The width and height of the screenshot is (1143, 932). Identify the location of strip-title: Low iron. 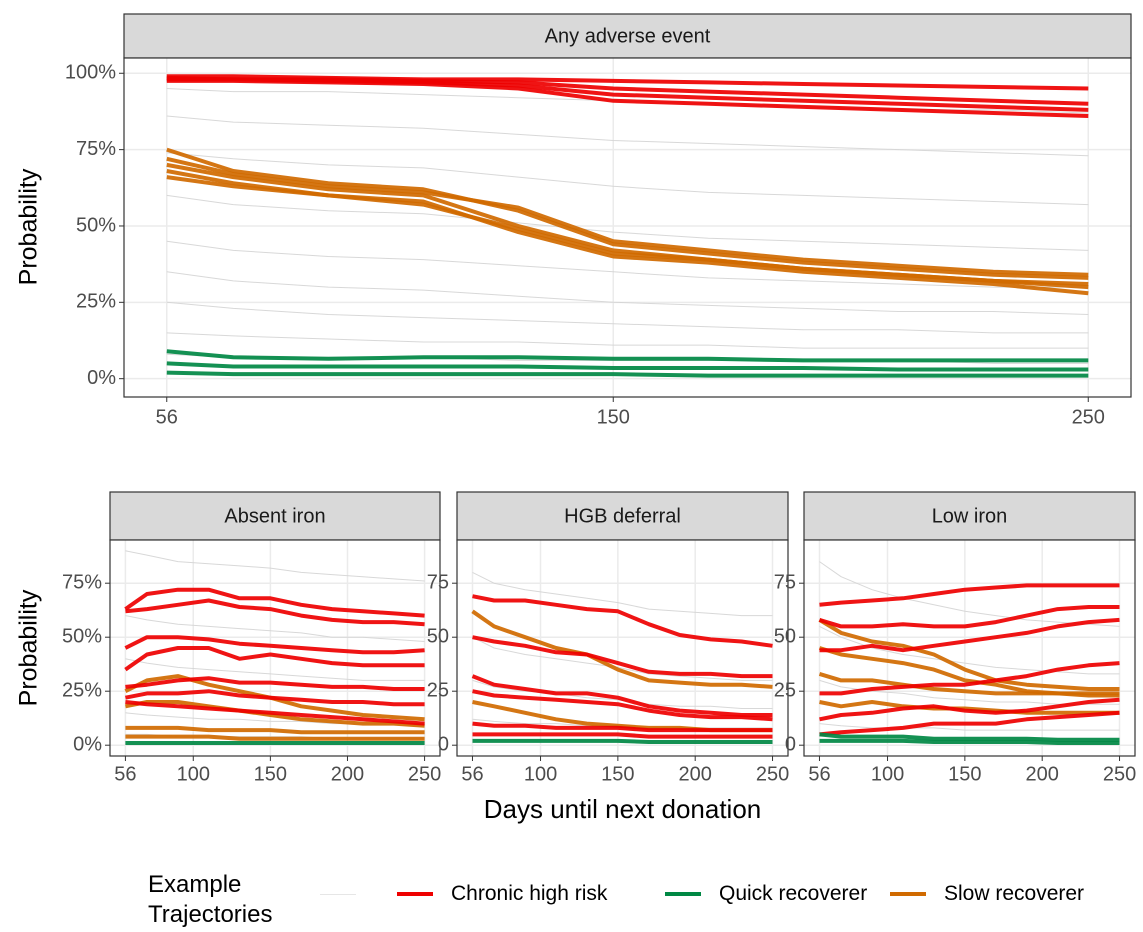
(970, 516).